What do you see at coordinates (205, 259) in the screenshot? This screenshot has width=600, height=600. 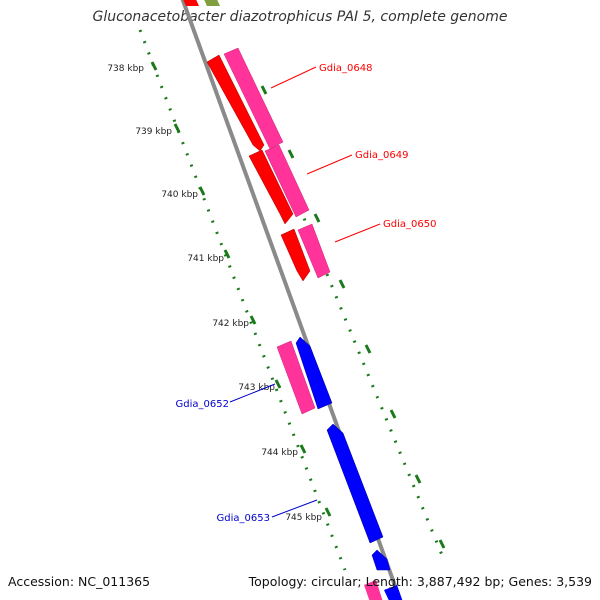 I see `tick-label: 741 kbp` at bounding box center [205, 259].